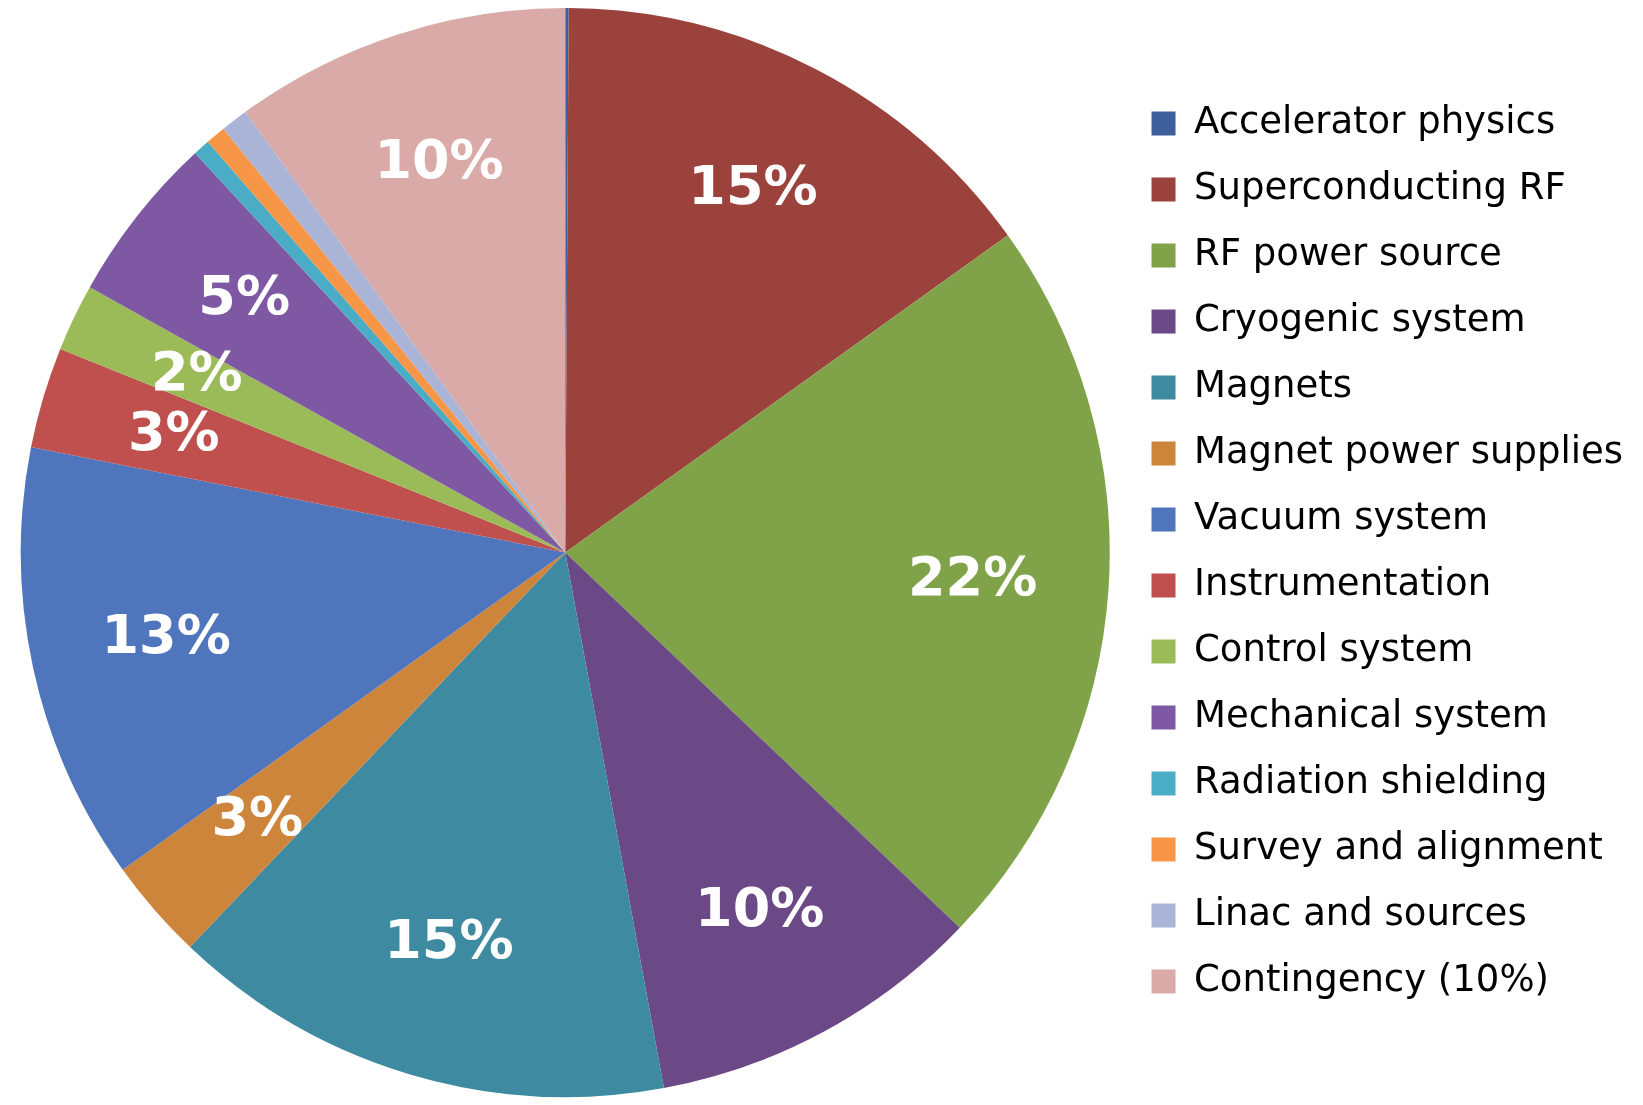  Describe the element at coordinates (1343, 583) in the screenshot. I see `legend-label: Instrumentation` at that location.